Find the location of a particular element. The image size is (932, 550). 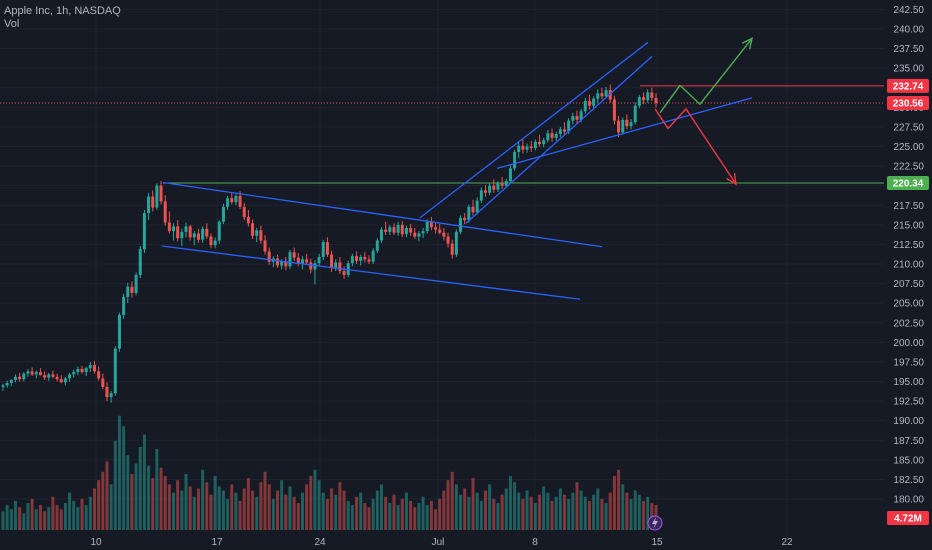

time-axis: 10 17 24 Jul 8 15 22 is located at coordinates (441, 542).